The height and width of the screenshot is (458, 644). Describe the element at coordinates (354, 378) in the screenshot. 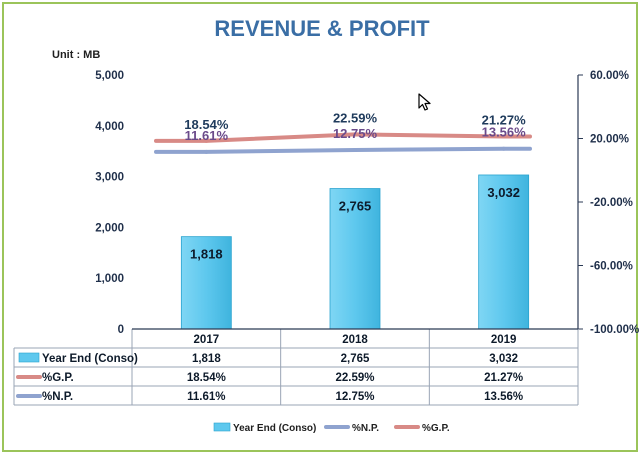

I see `table-cell: 22.59%` at that location.